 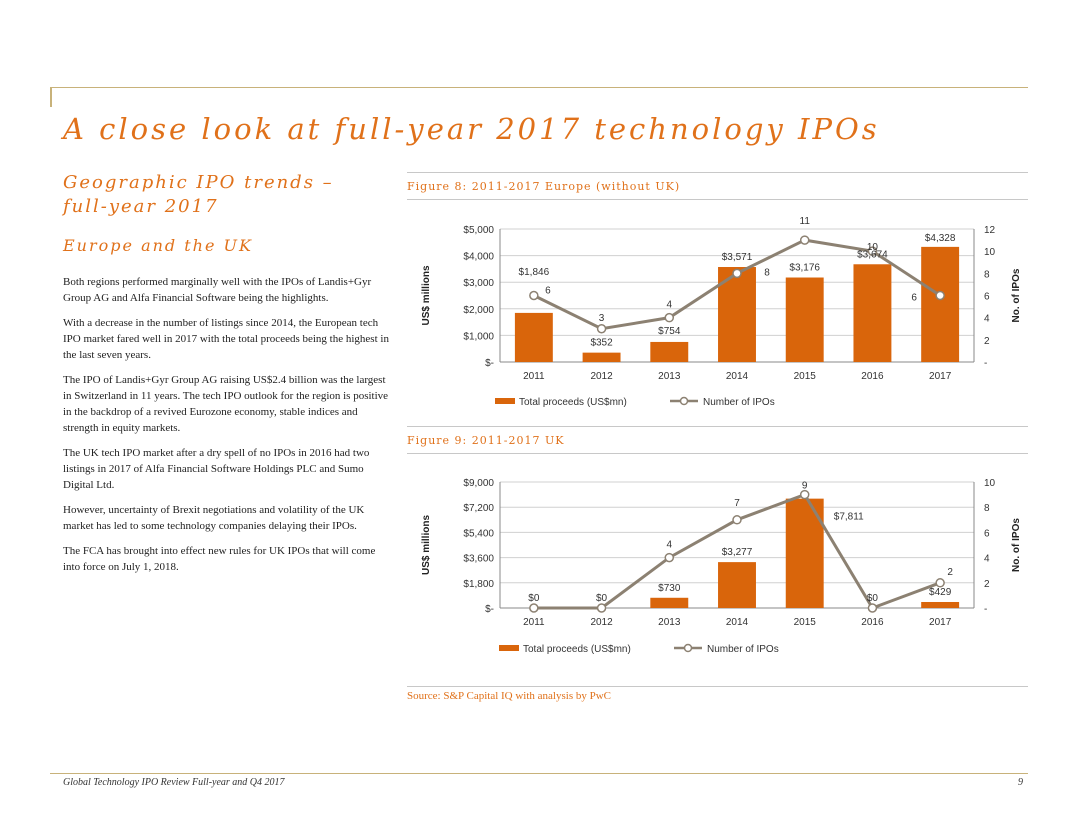 I want to click on source-rule, so click(x=717, y=686).